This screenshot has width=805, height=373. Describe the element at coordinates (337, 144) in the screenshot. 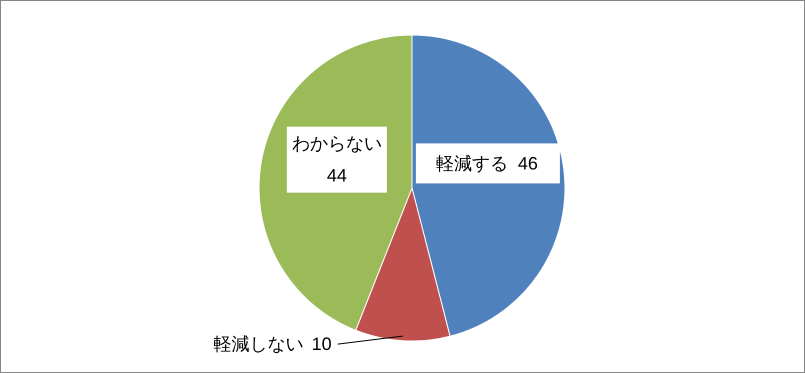

I see `slice-label: わからない` at that location.